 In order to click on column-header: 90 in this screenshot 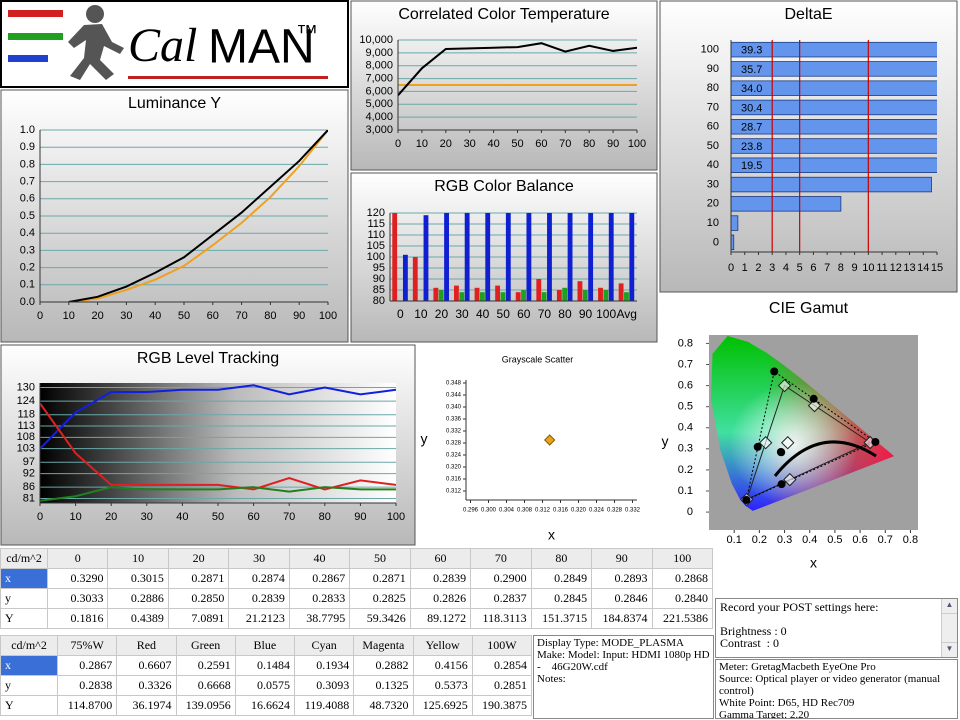, I will do `click(622, 558)`.